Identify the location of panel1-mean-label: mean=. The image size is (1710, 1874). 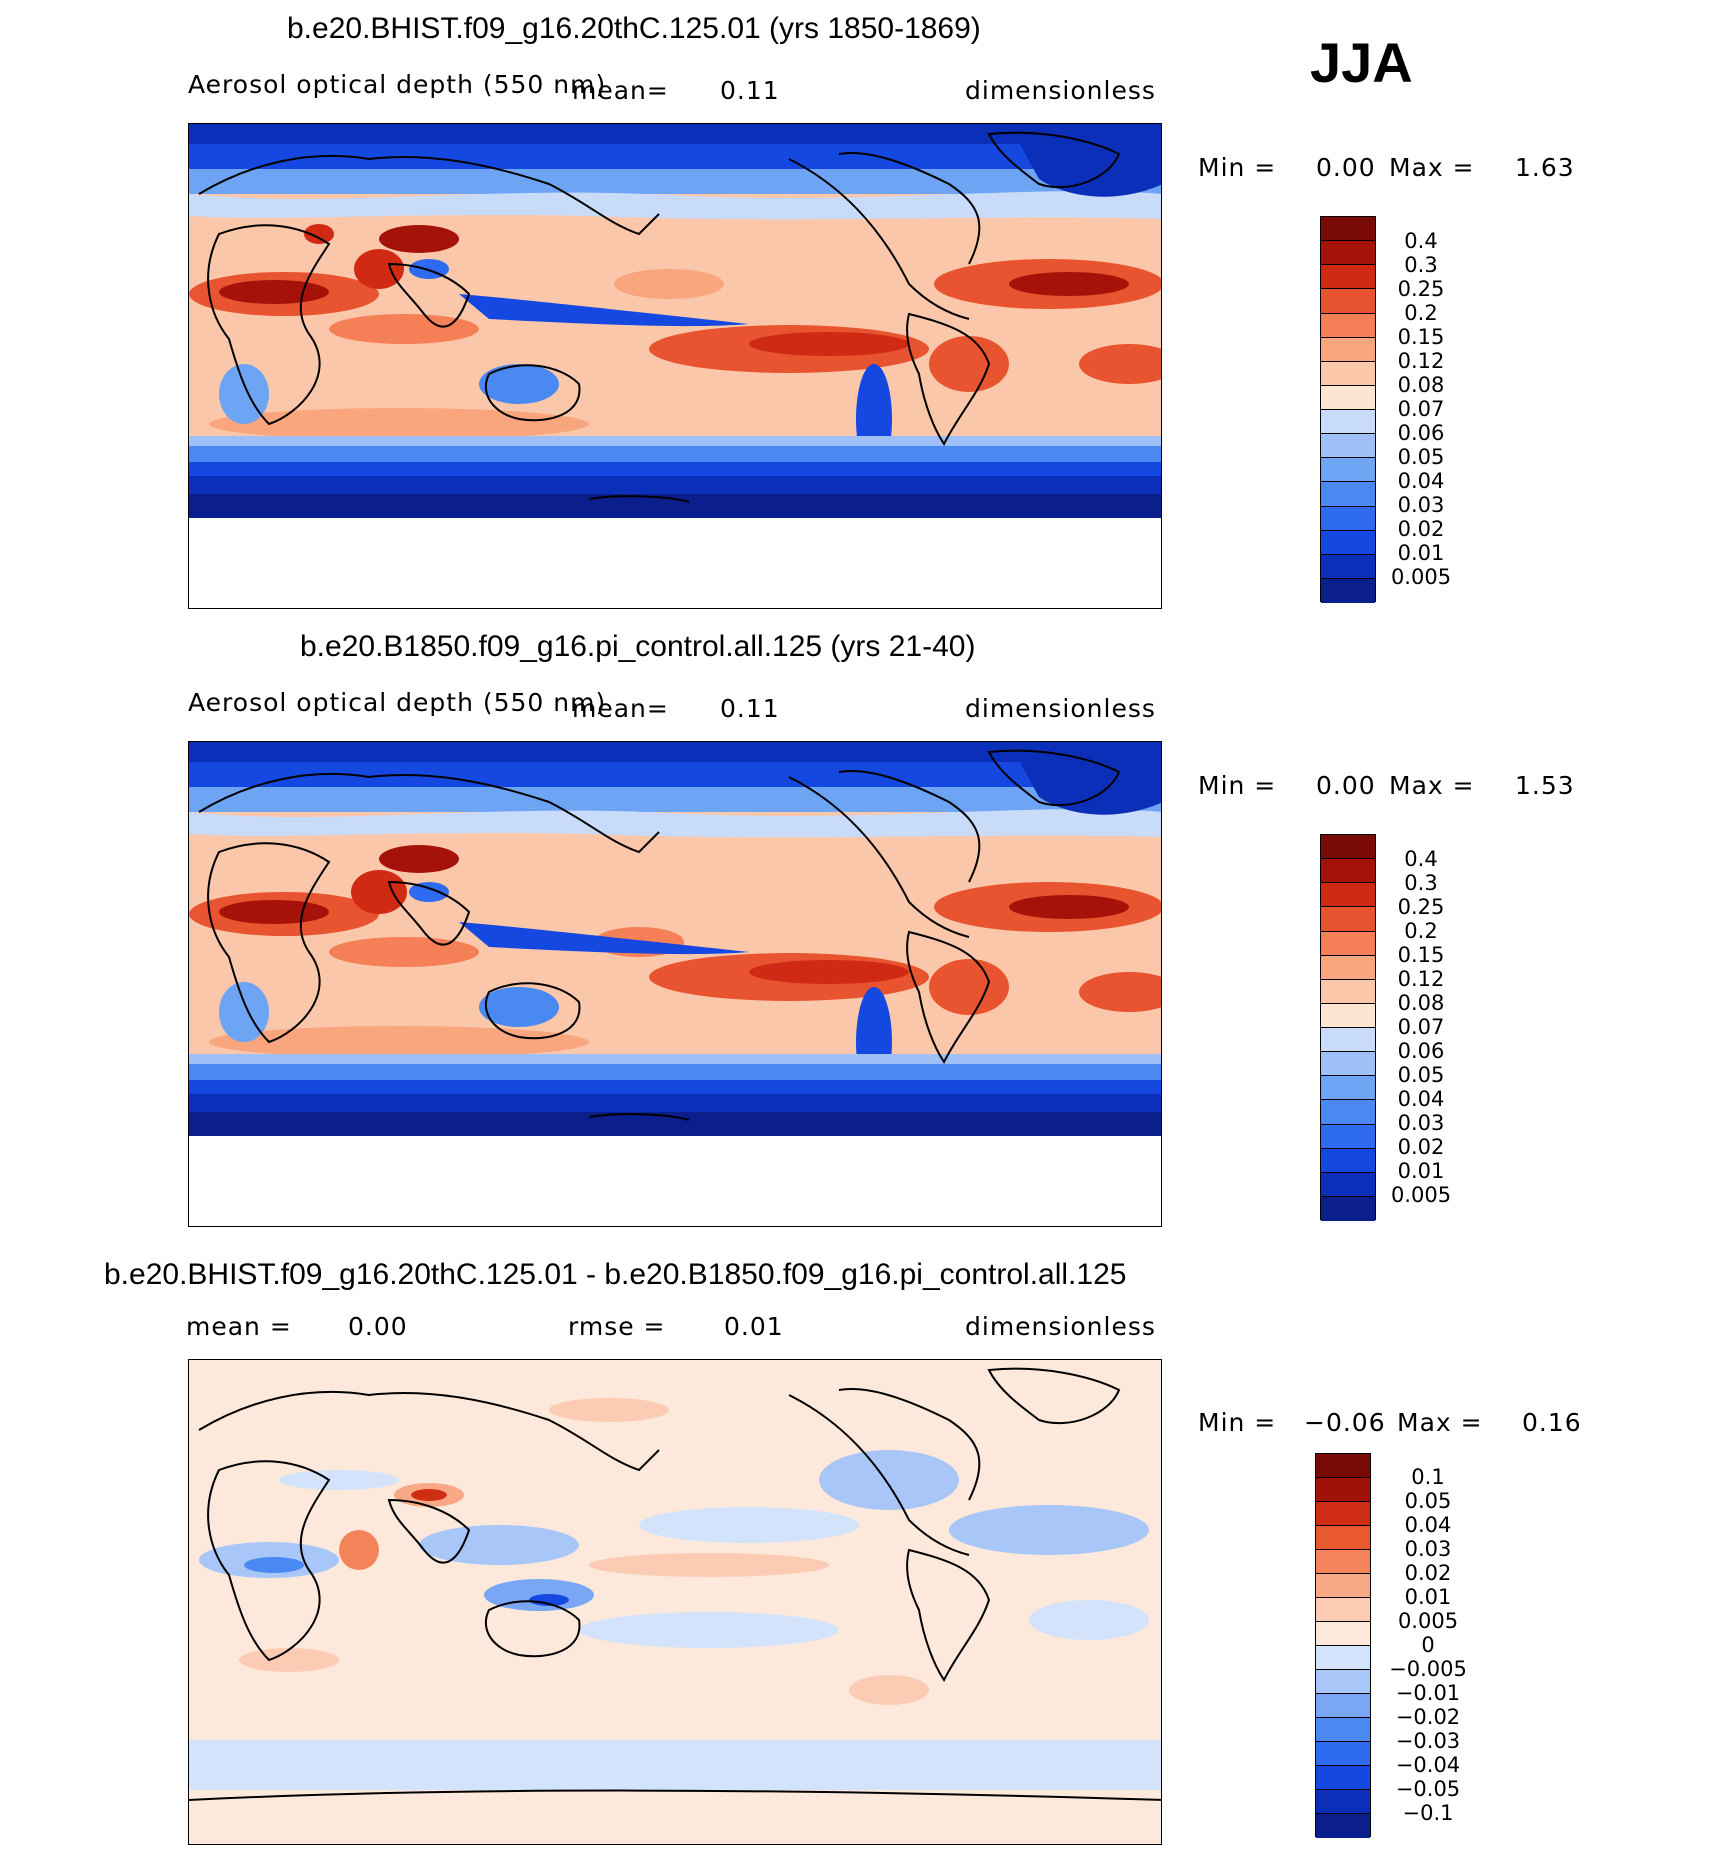
(620, 90).